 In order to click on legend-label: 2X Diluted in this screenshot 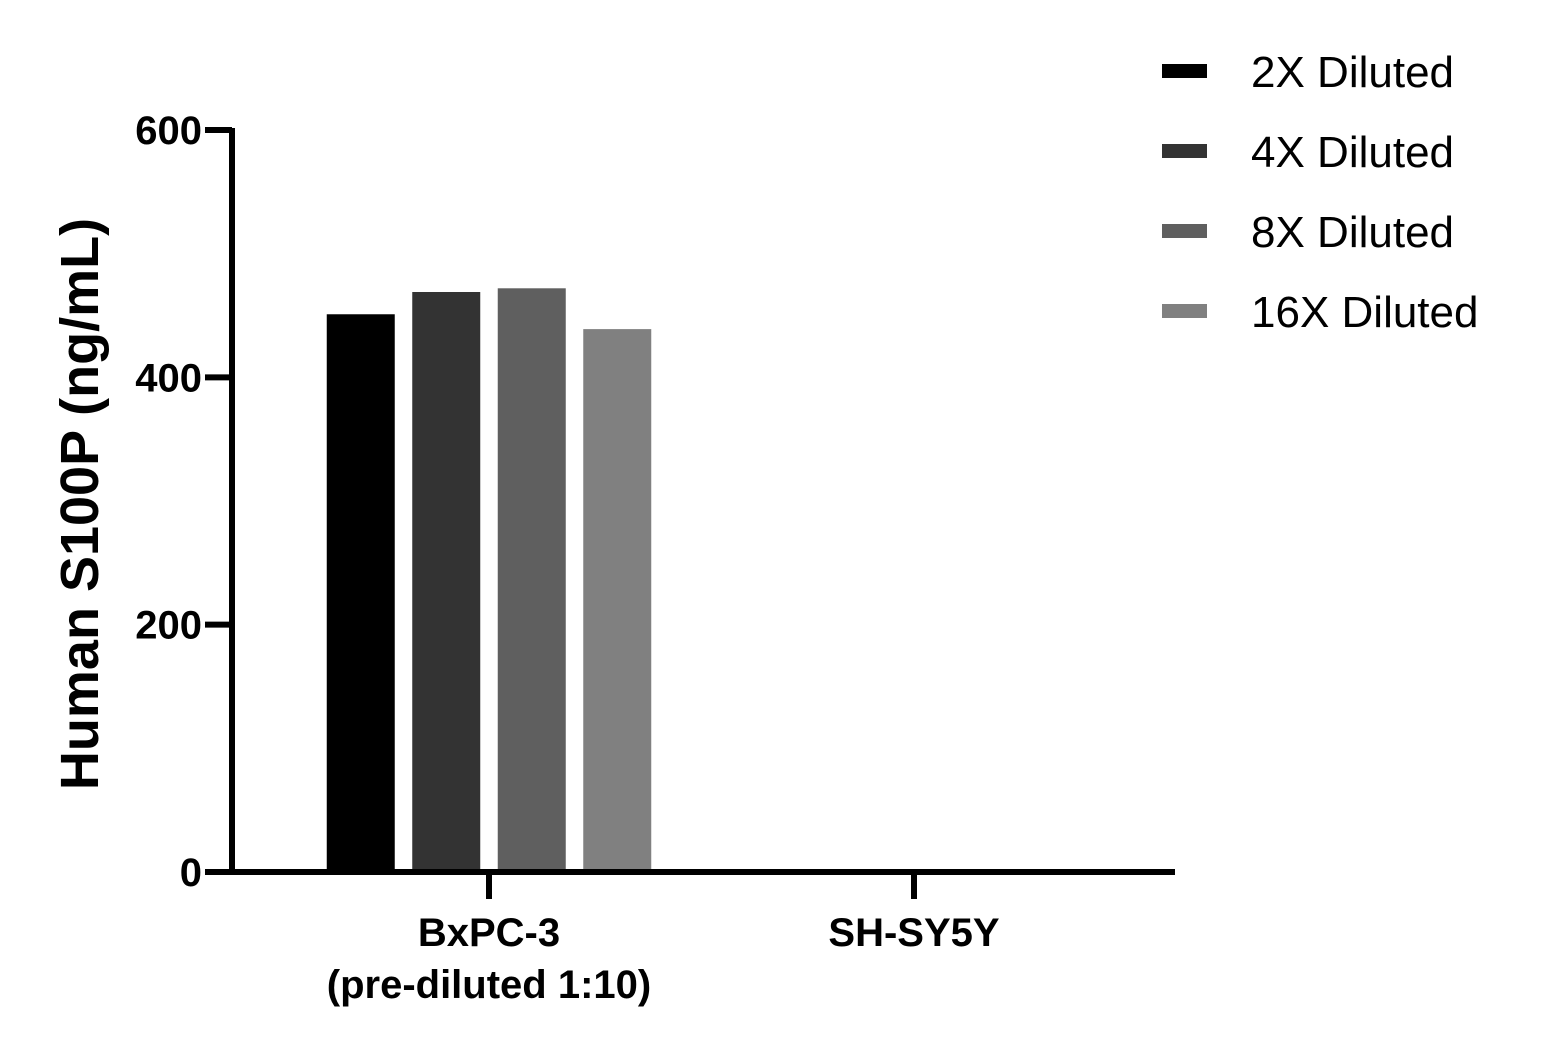, I will do `click(1352, 72)`.